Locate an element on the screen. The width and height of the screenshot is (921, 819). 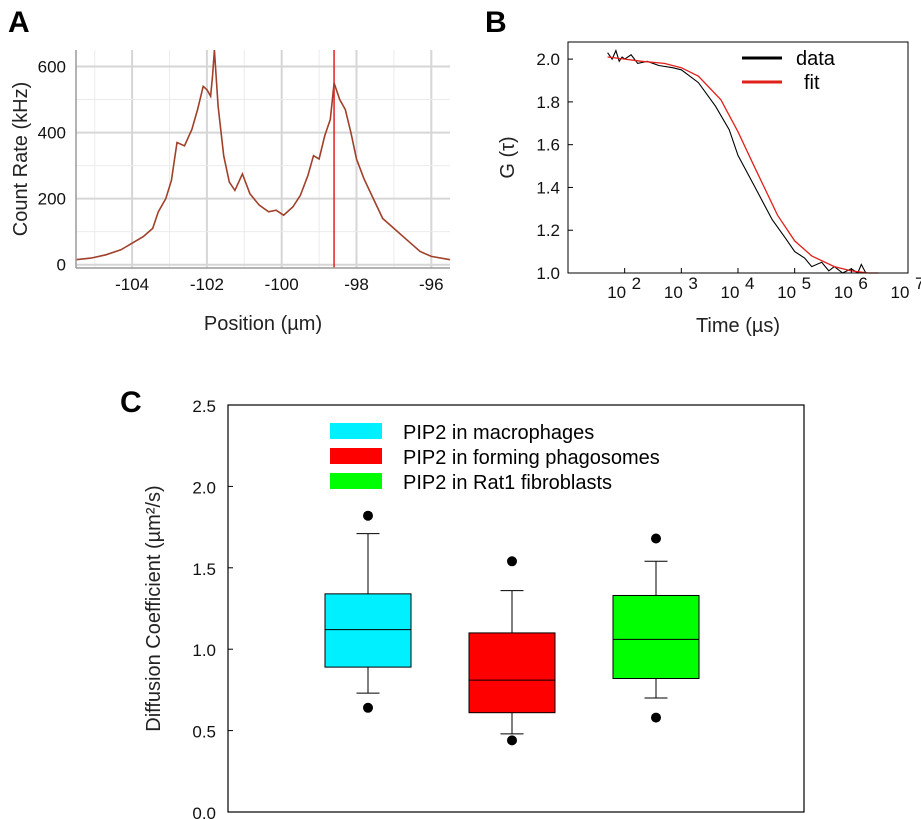
panel-b-series-fit is located at coordinates (743, 165).